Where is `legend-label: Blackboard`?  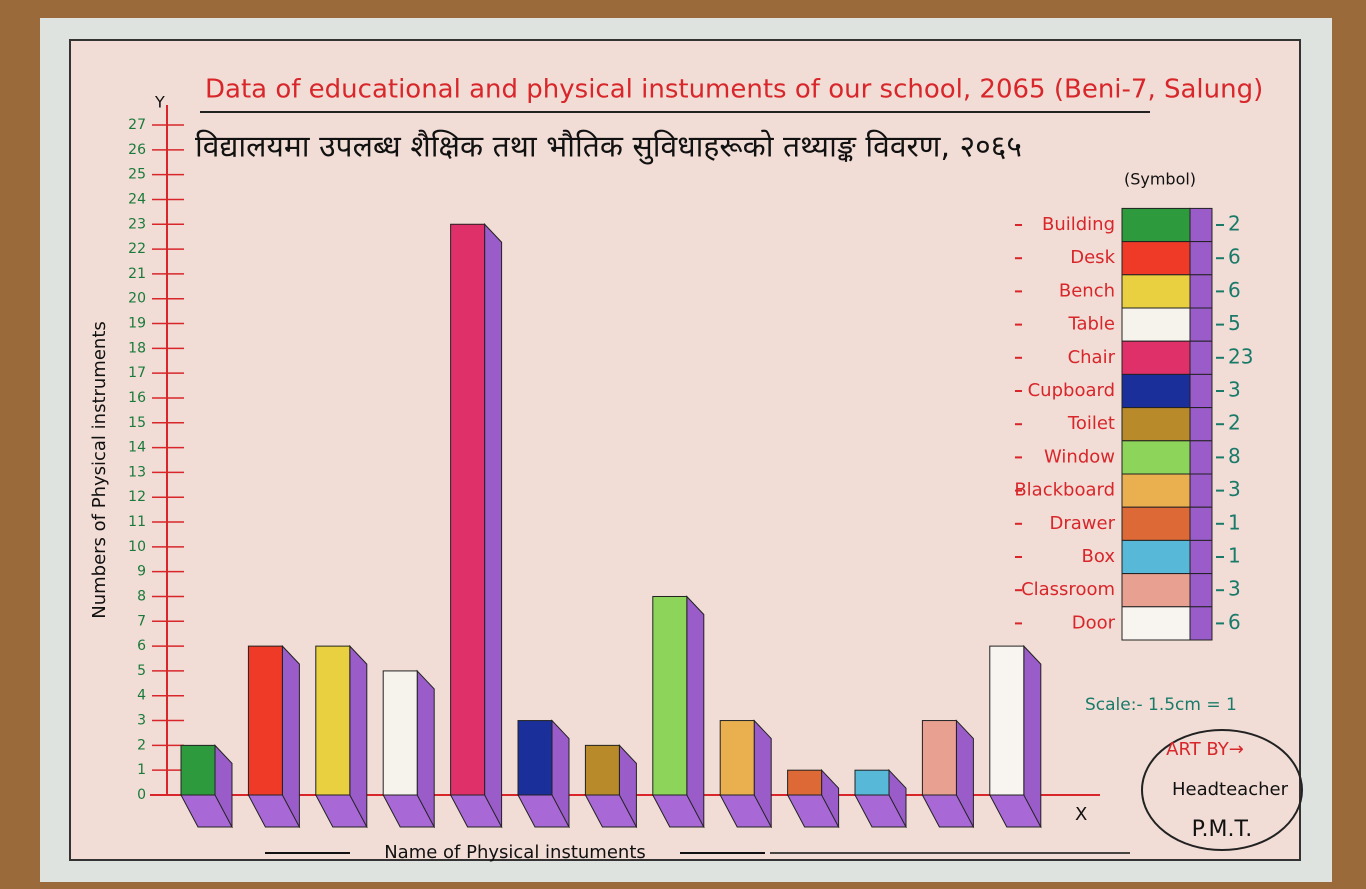 legend-label: Blackboard is located at coordinates (1064, 490).